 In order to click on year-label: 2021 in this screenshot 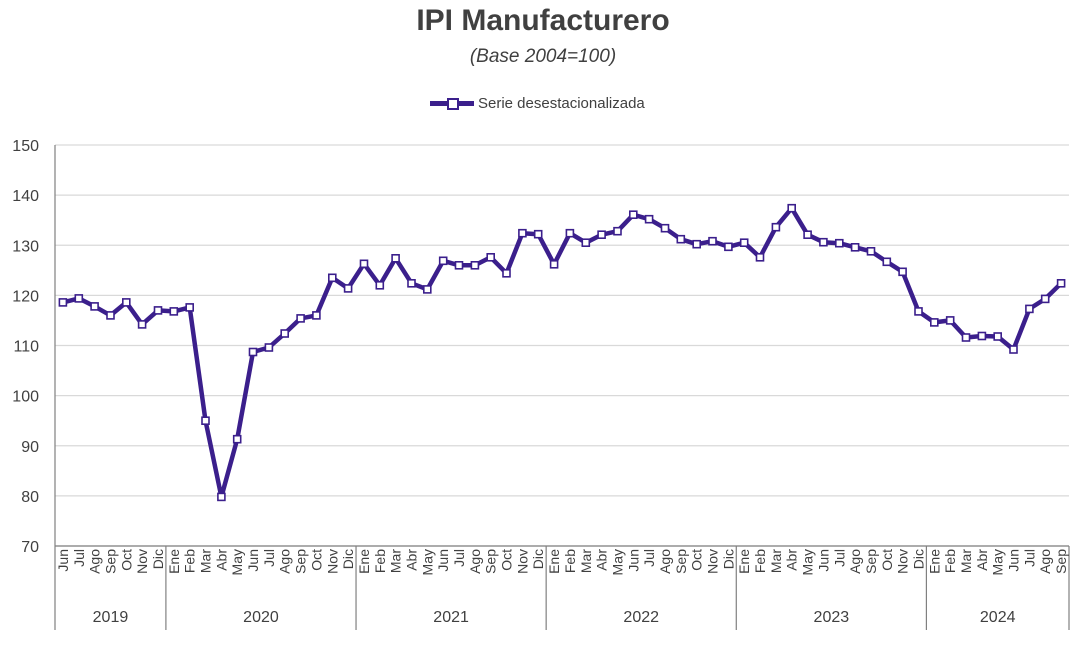, I will do `click(451, 617)`.